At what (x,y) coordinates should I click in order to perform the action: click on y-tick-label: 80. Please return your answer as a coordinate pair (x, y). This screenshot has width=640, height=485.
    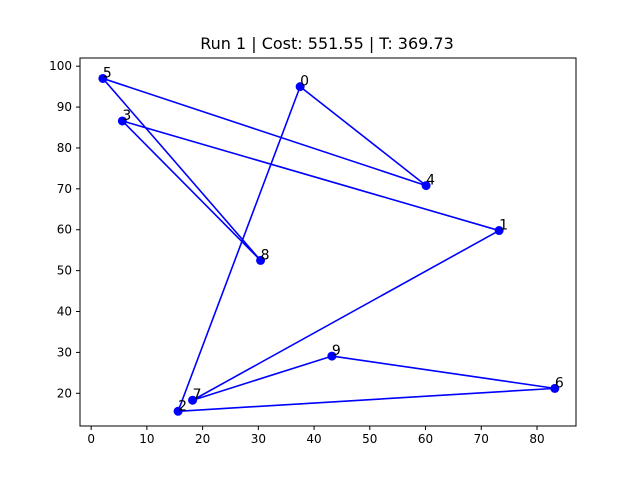
    Looking at the image, I should click on (64, 148).